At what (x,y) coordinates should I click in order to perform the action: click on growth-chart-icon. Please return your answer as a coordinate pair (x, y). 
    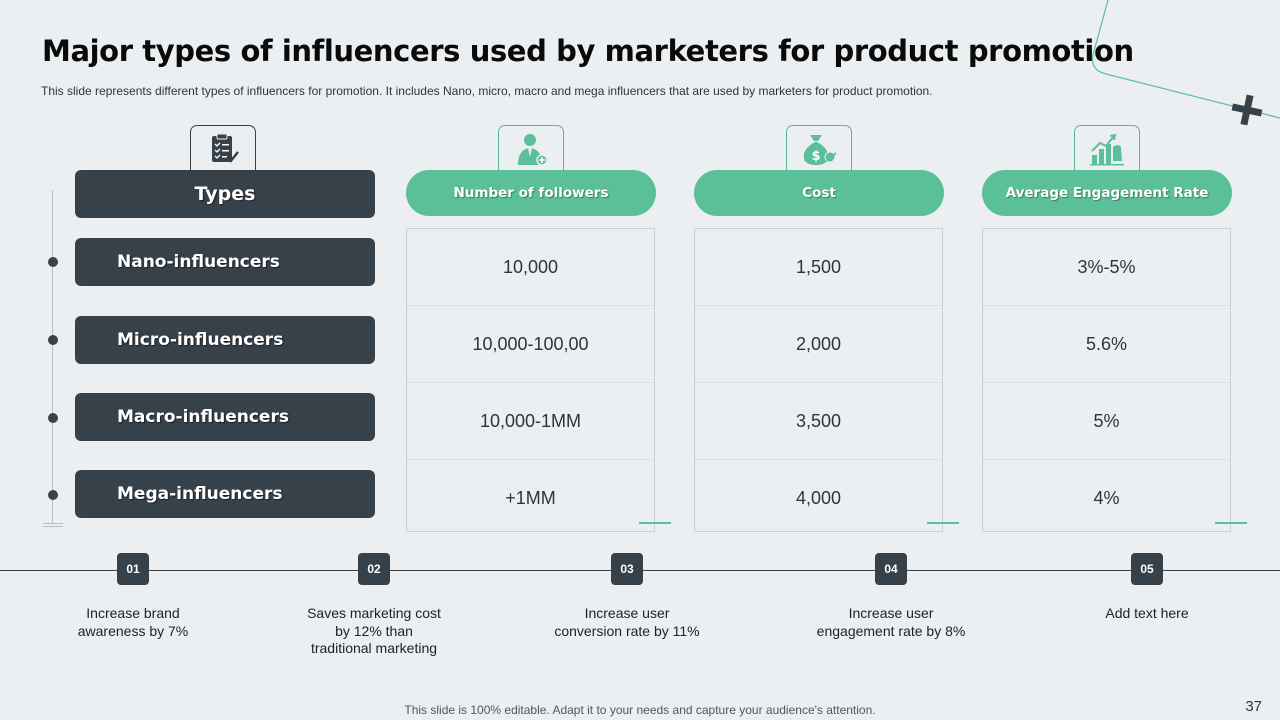
    Looking at the image, I should click on (1107, 148).